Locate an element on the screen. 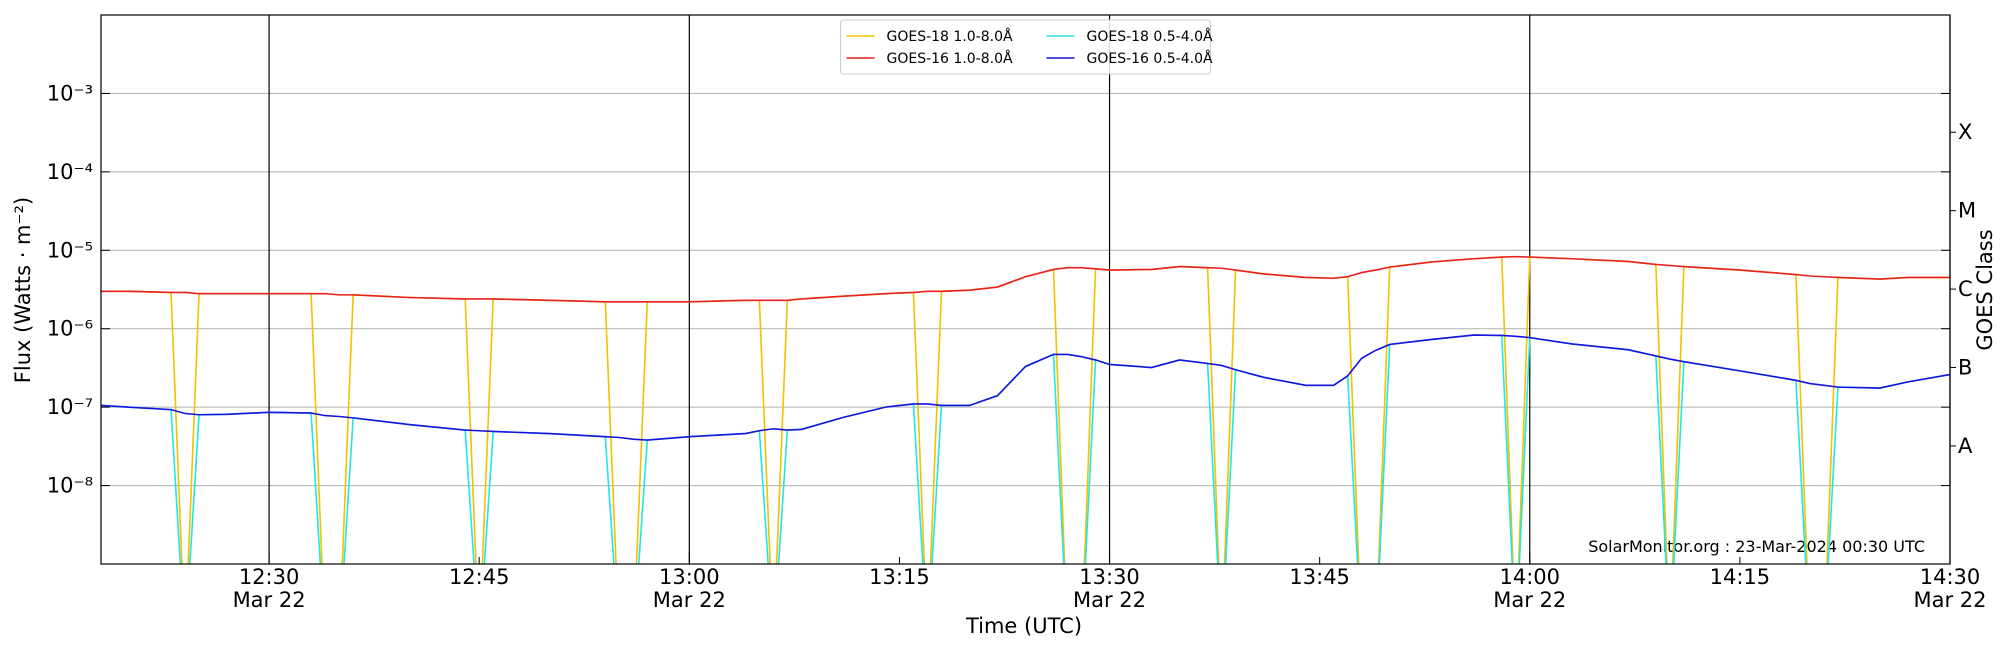 The height and width of the screenshot is (650, 2000). y-tick-label: 10⁻⁴ is located at coordinates (70, 172).